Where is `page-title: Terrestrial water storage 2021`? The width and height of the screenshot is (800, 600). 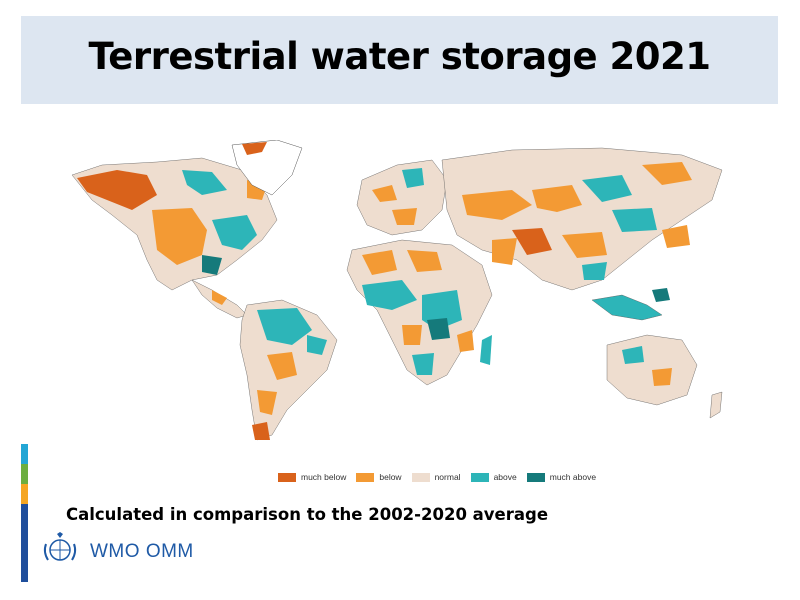 page-title: Terrestrial water storage 2021 is located at coordinates (399, 56).